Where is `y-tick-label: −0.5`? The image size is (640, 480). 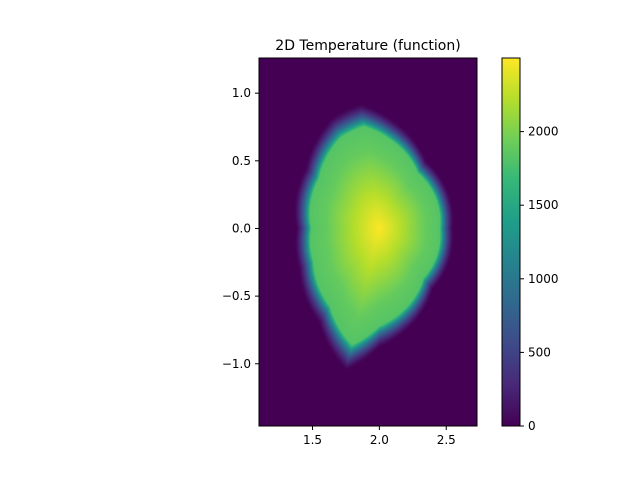 y-tick-label: −0.5 is located at coordinates (236, 296).